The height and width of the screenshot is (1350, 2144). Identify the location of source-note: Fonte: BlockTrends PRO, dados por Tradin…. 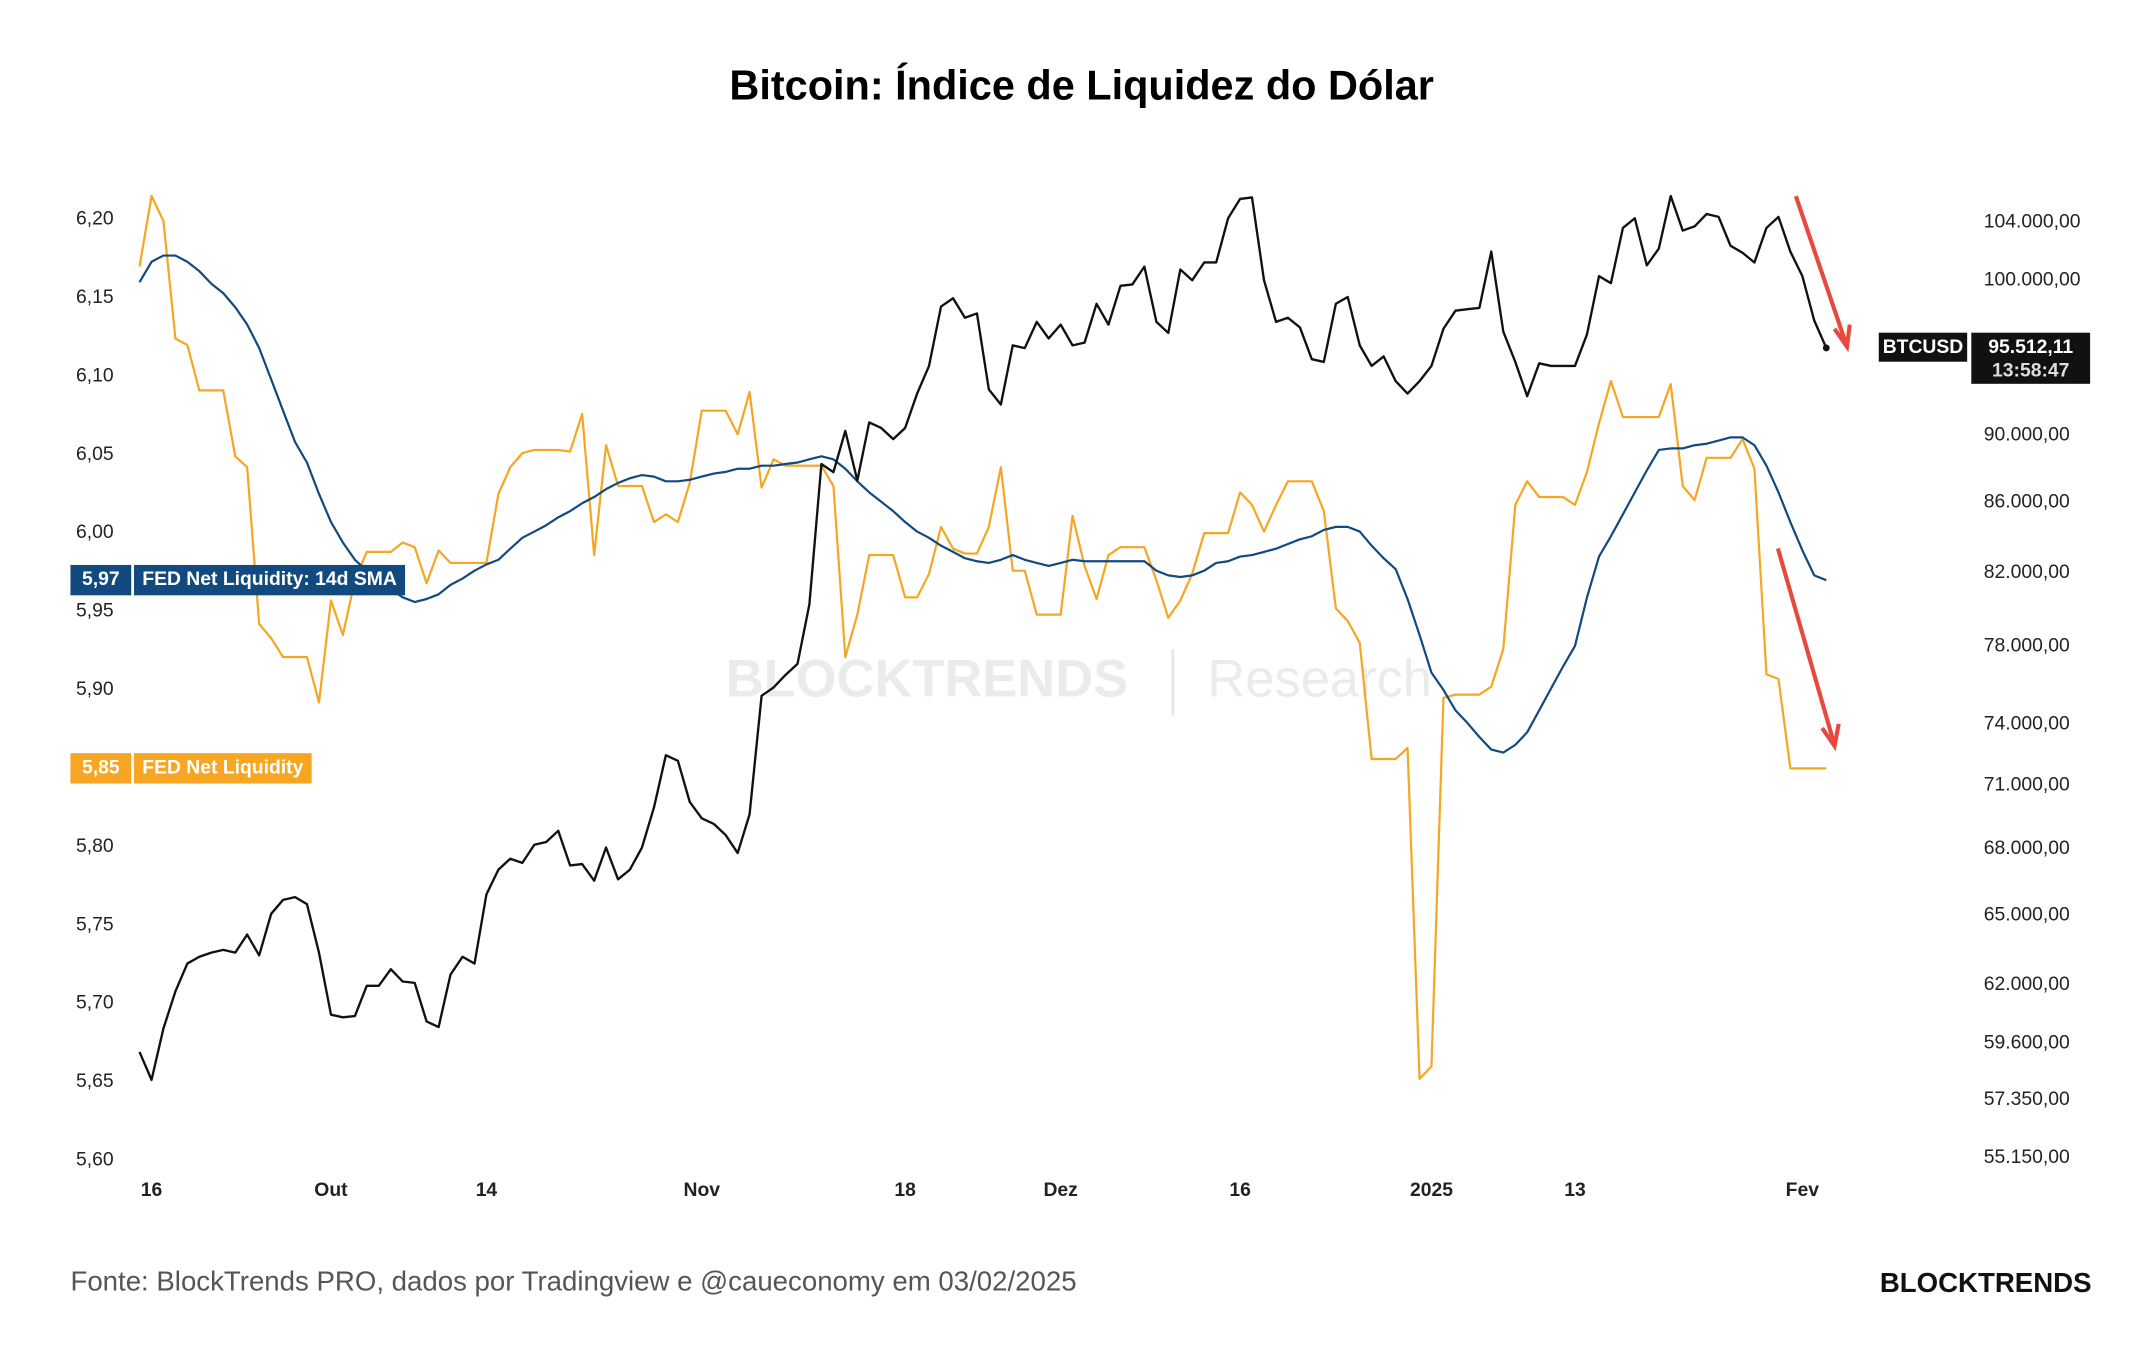
(573, 1281).